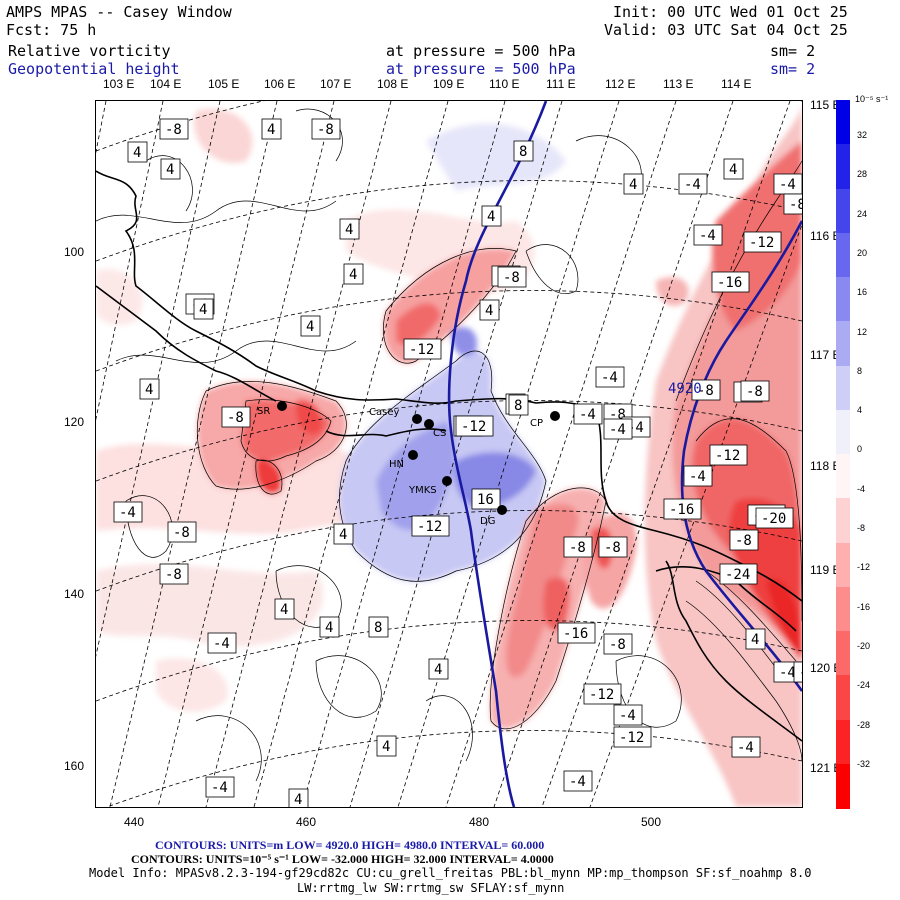  I want to click on station-label: YMKS, so click(422, 490).